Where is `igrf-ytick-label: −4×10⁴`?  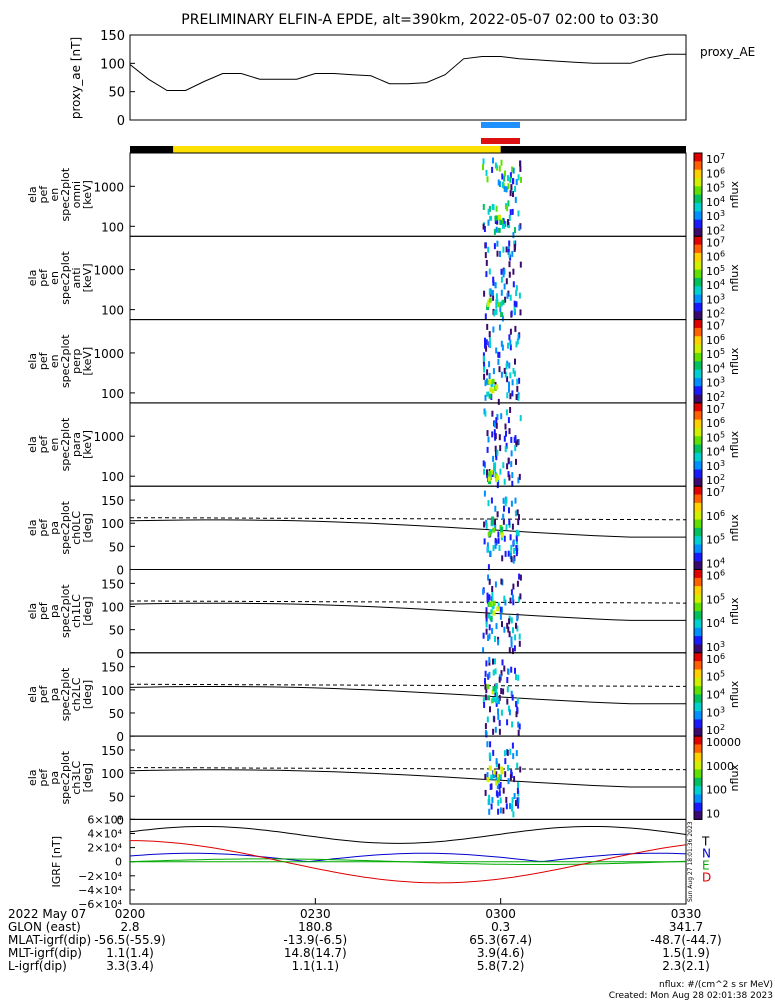
igrf-ytick-label: −4×10⁴ is located at coordinates (100, 890).